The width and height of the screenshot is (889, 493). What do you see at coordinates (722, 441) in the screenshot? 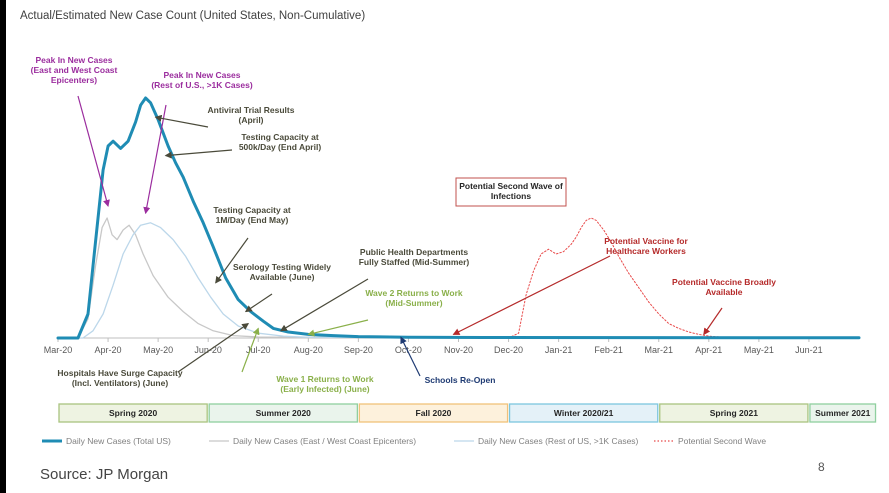
I see `legend-label-3: Potential Second Wave` at bounding box center [722, 441].